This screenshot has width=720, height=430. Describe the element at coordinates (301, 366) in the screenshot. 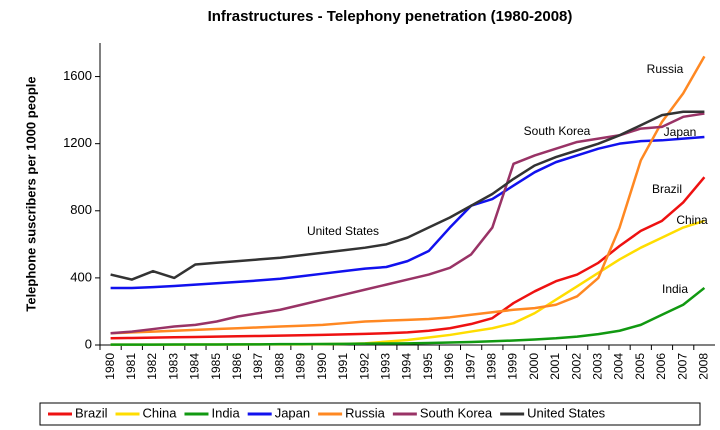

I see `x-tick-label: 1989` at that location.